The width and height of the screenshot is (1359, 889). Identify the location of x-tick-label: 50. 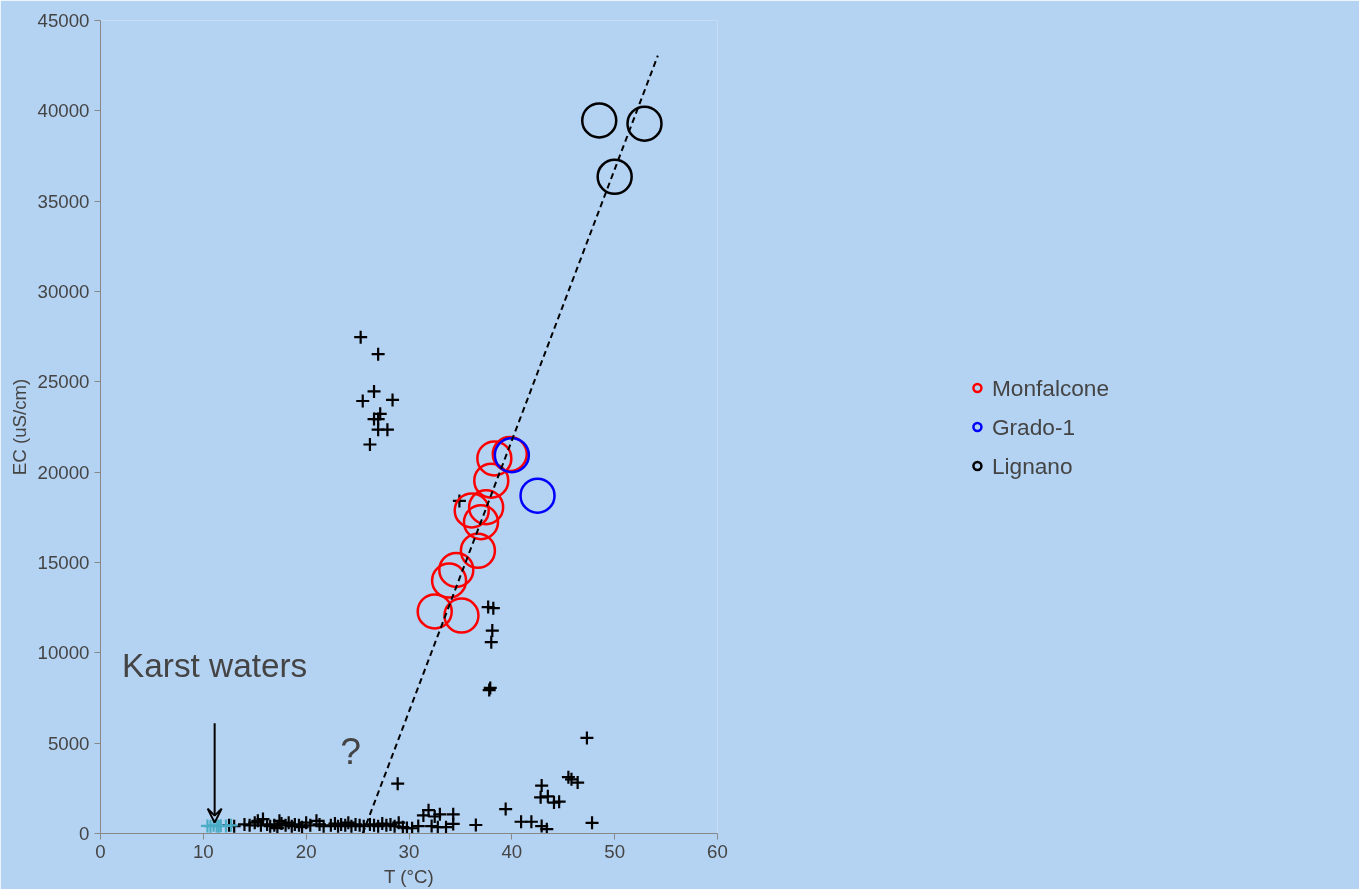
(615, 851).